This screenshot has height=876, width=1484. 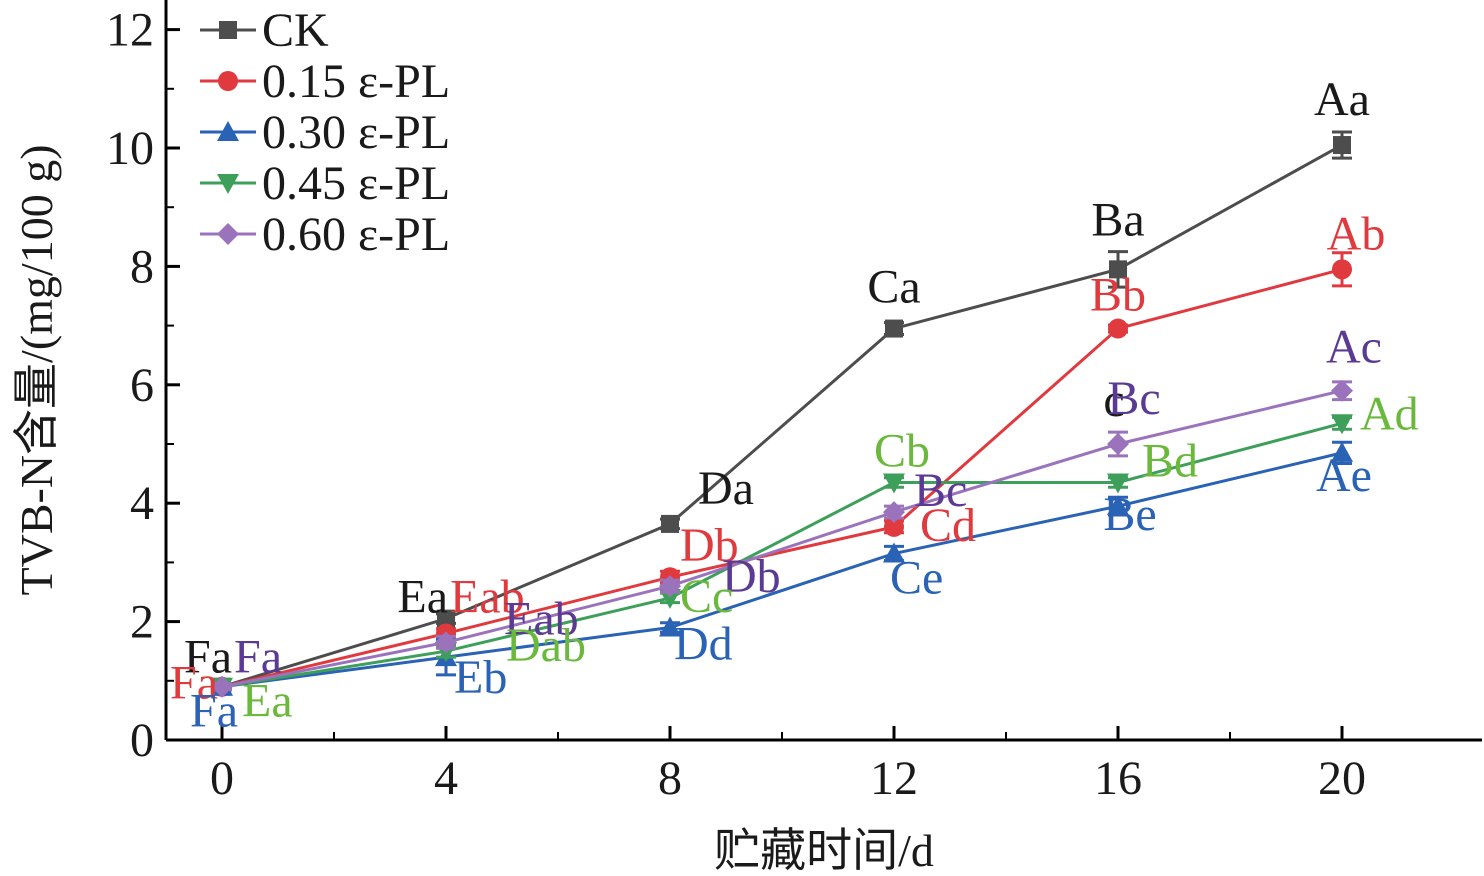 I want to click on significance-label: Eb, so click(x=480, y=677).